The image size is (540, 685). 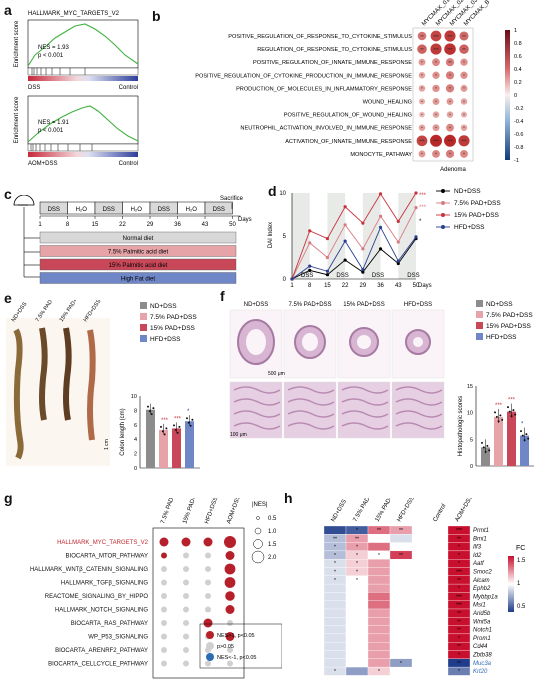 What do you see at coordinates (83, 124) in the screenshot?
I see `gsea2-curve` at bounding box center [83, 124].